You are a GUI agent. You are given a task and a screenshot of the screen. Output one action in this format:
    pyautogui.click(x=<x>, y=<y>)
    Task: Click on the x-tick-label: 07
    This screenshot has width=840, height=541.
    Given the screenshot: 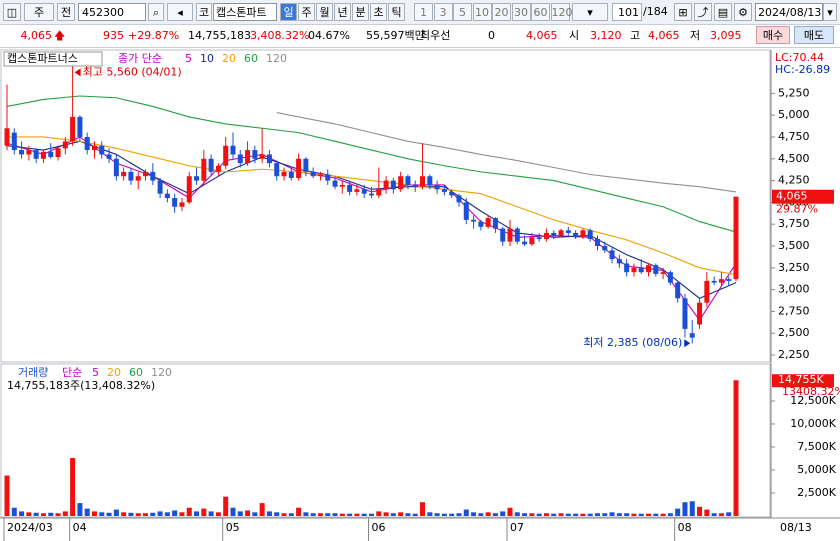 What is the action you would take?
    pyautogui.click(x=517, y=527)
    